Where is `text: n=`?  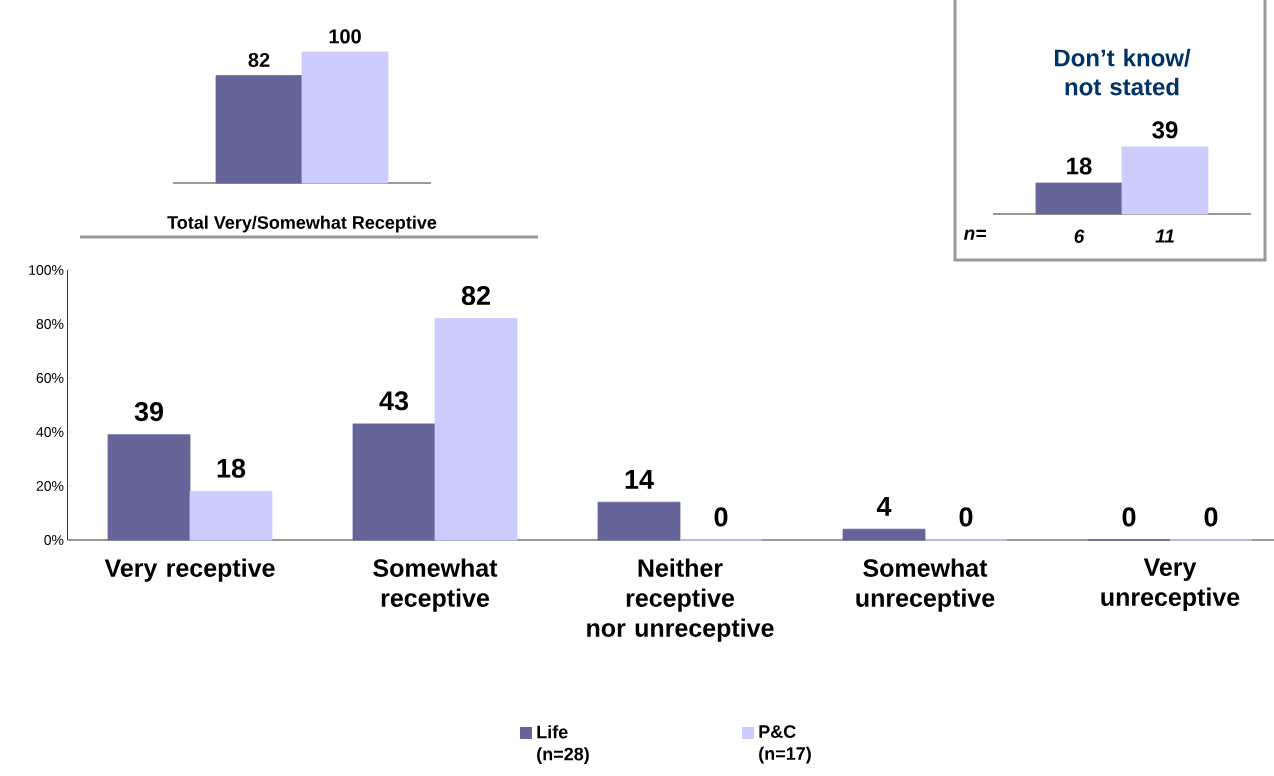 text: n= is located at coordinates (974, 234).